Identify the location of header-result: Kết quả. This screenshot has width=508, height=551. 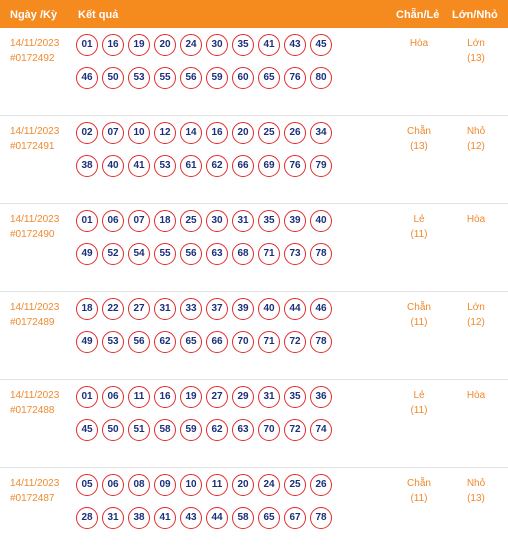
(98, 15).